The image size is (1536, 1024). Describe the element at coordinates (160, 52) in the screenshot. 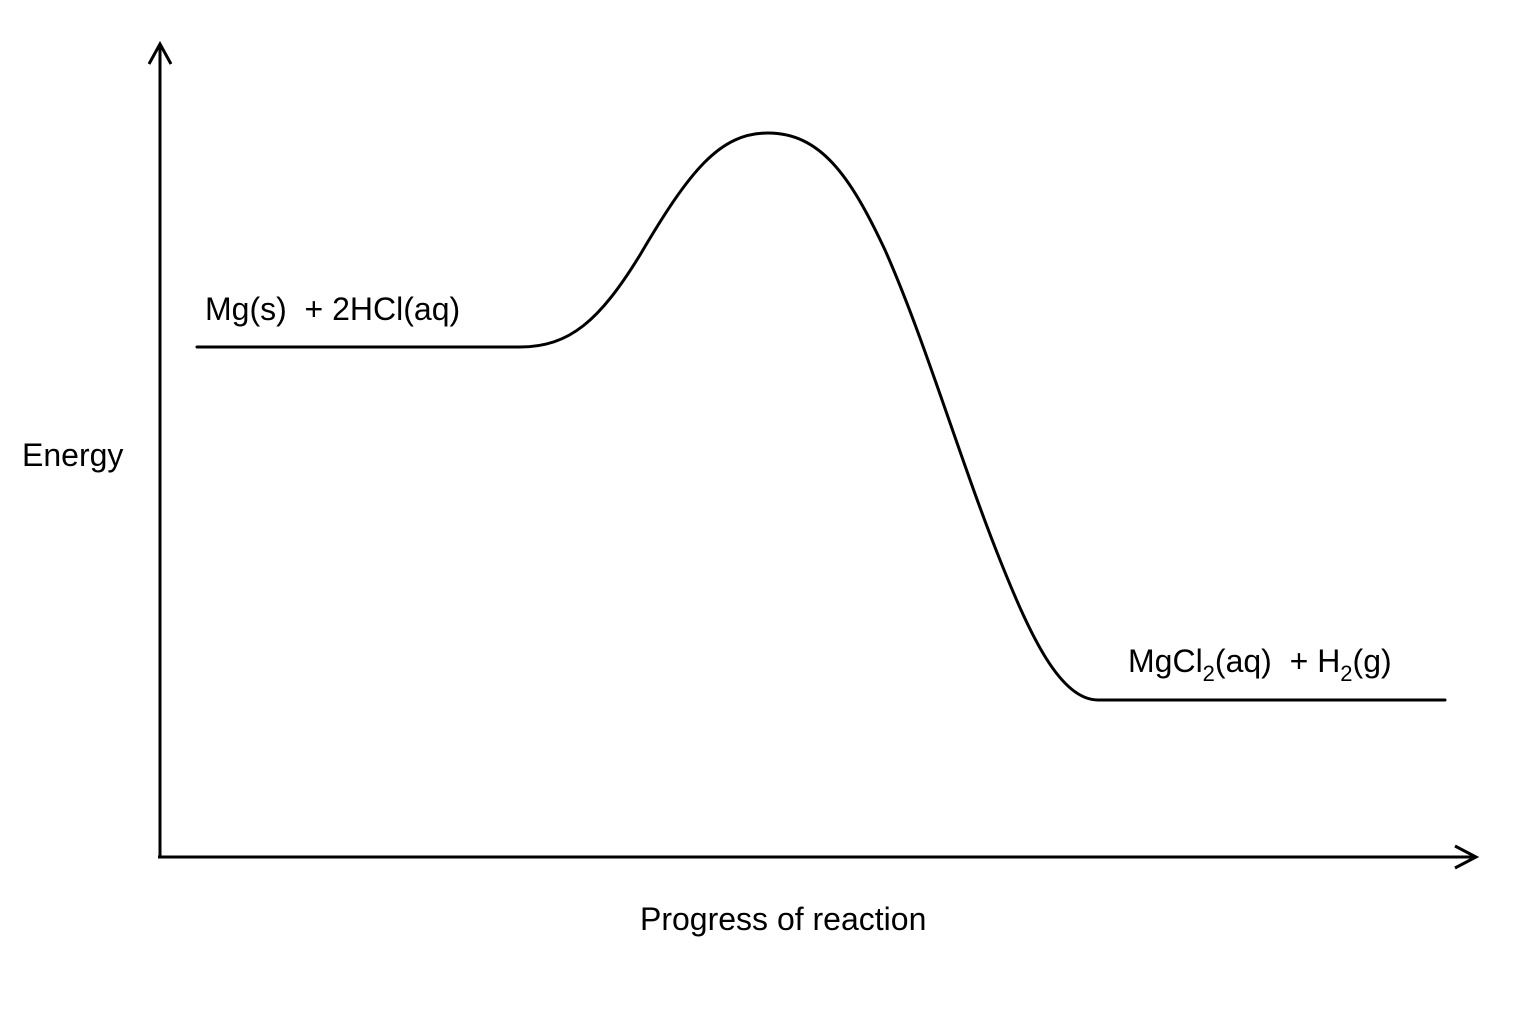

I see `y-axis-arrowhead` at that location.